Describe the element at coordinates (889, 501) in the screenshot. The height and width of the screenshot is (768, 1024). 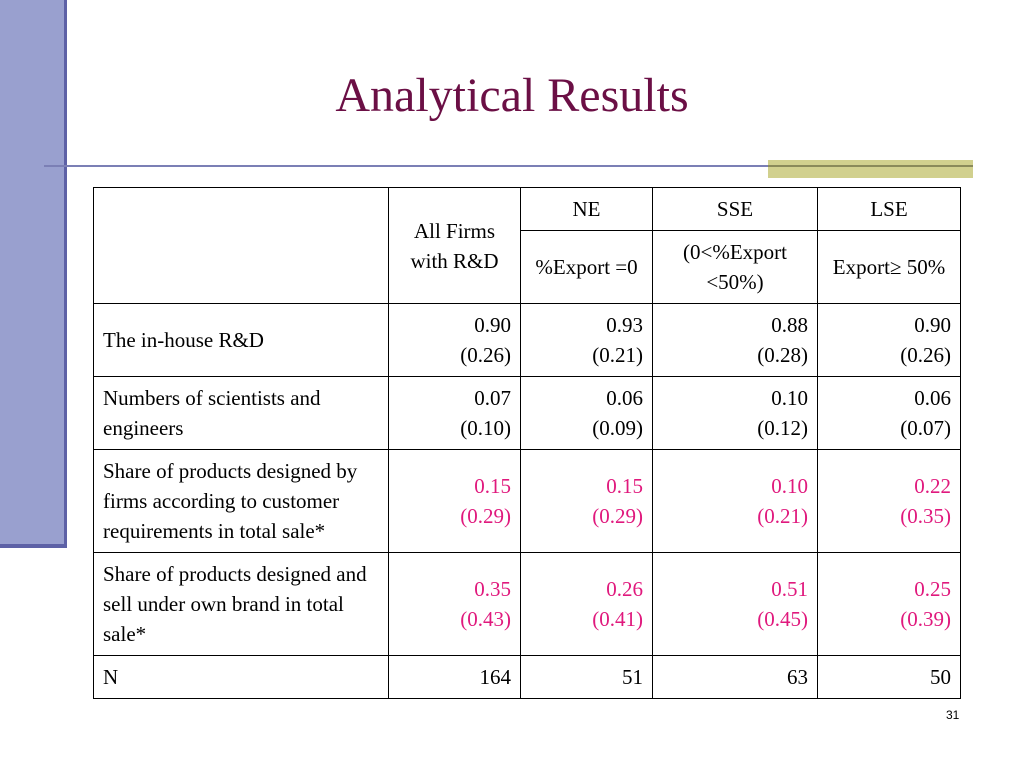
I see `cell-lse: 0.22 (0.35)` at that location.